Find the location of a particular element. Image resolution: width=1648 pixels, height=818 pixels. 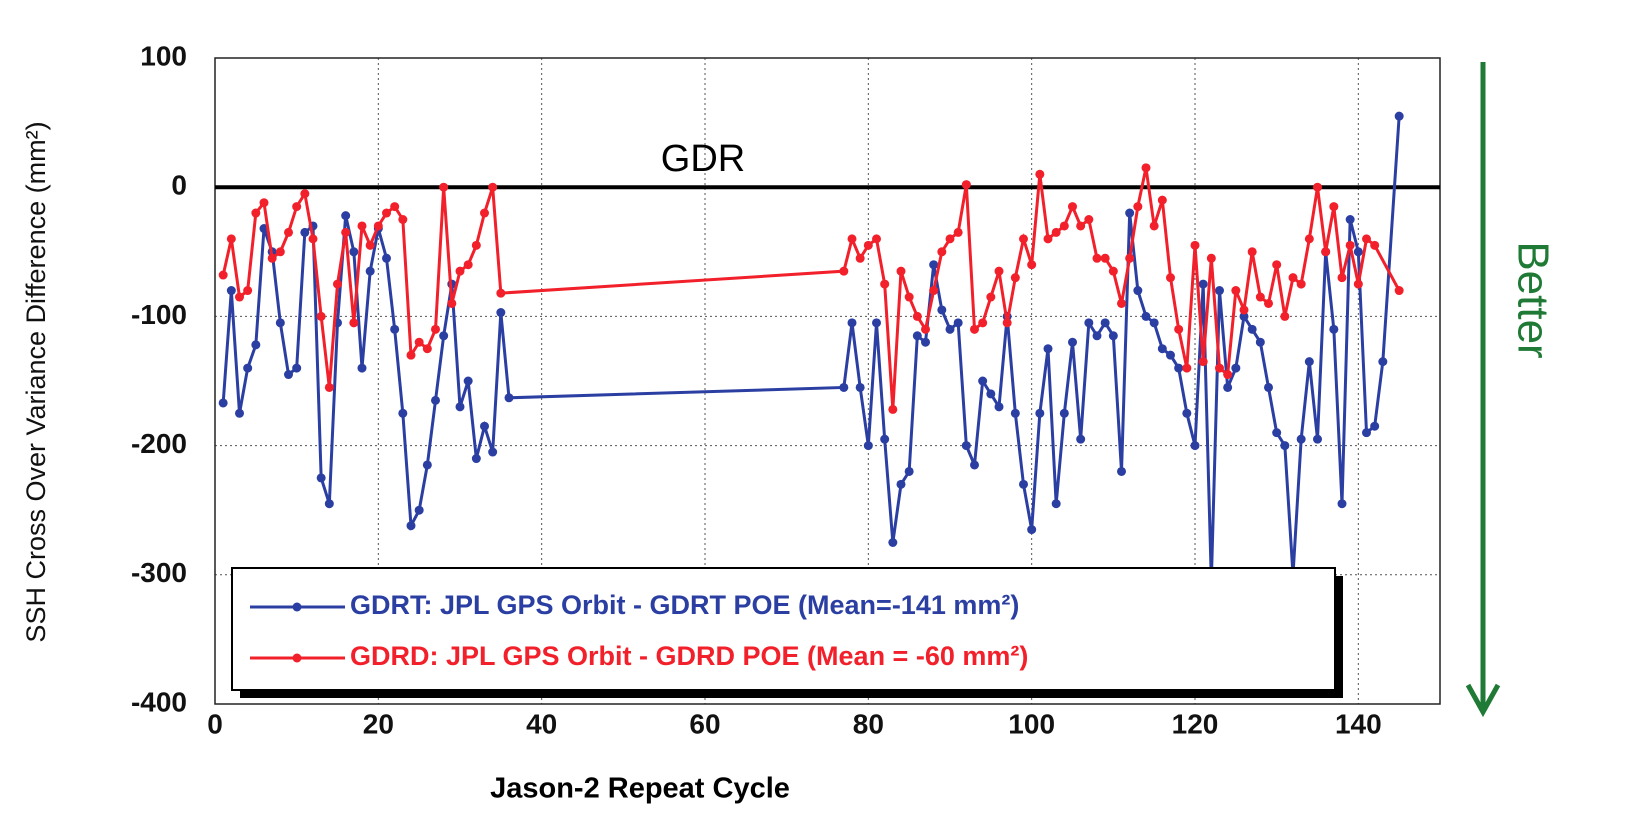

y-tick-label: -400 is located at coordinates (159, 701).